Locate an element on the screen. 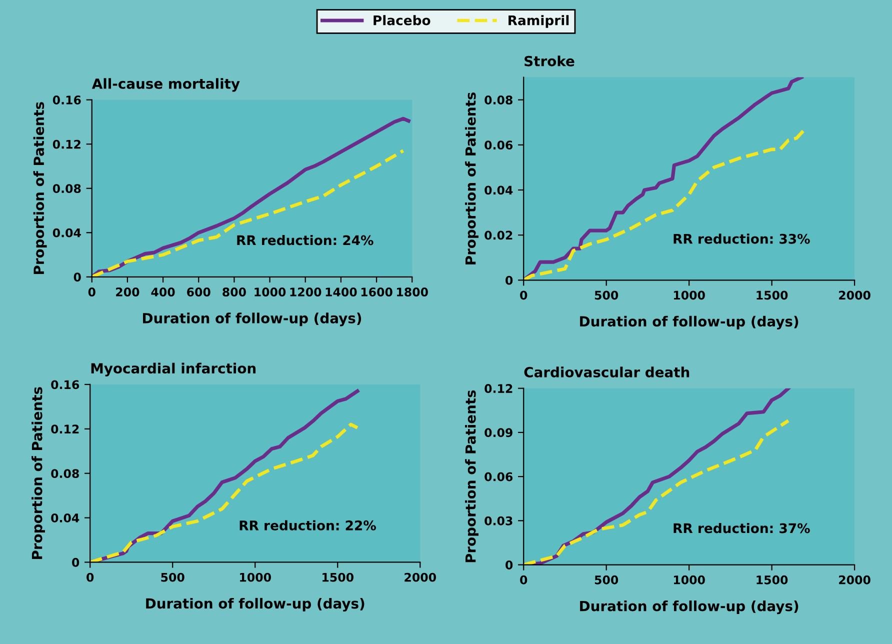 This screenshot has height=644, width=892. x-tick-label: 1800 is located at coordinates (412, 292).